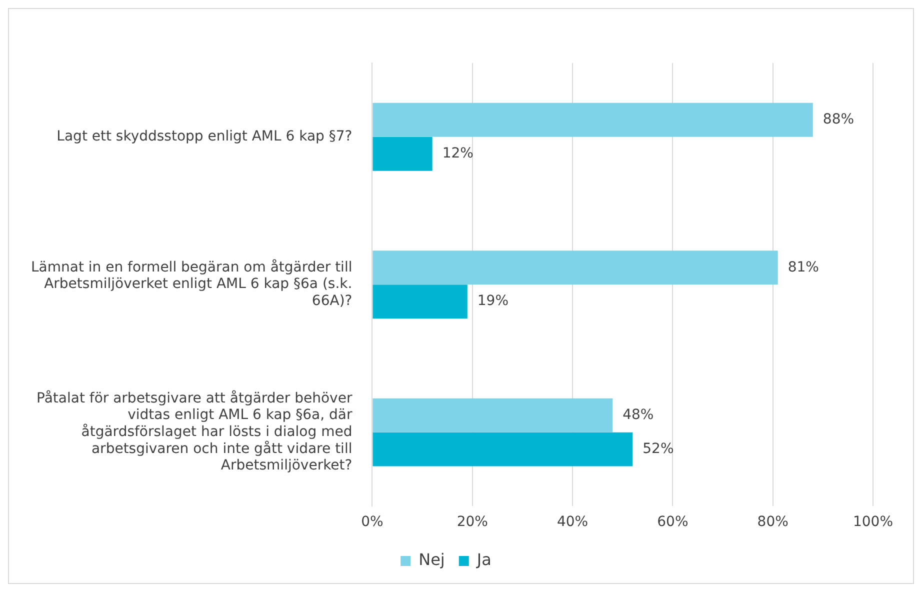 Image resolution: width=922 pixels, height=592 pixels. I want to click on data-label: 48%, so click(638, 414).